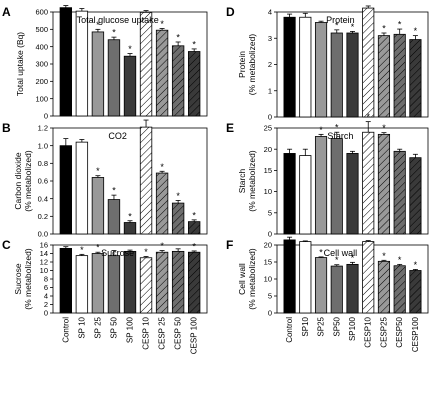 This screenshot has height=403, width=430. What do you see at coordinates (43, 128) in the screenshot?
I see `y-tick-label: 1.2` at bounding box center [43, 128].